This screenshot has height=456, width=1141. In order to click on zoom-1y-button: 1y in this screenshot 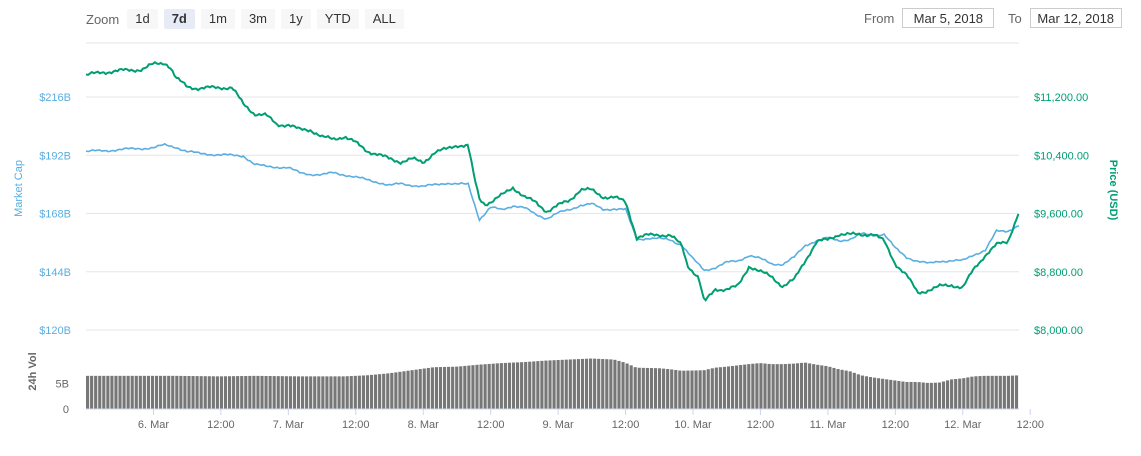, I will do `click(296, 19)`.